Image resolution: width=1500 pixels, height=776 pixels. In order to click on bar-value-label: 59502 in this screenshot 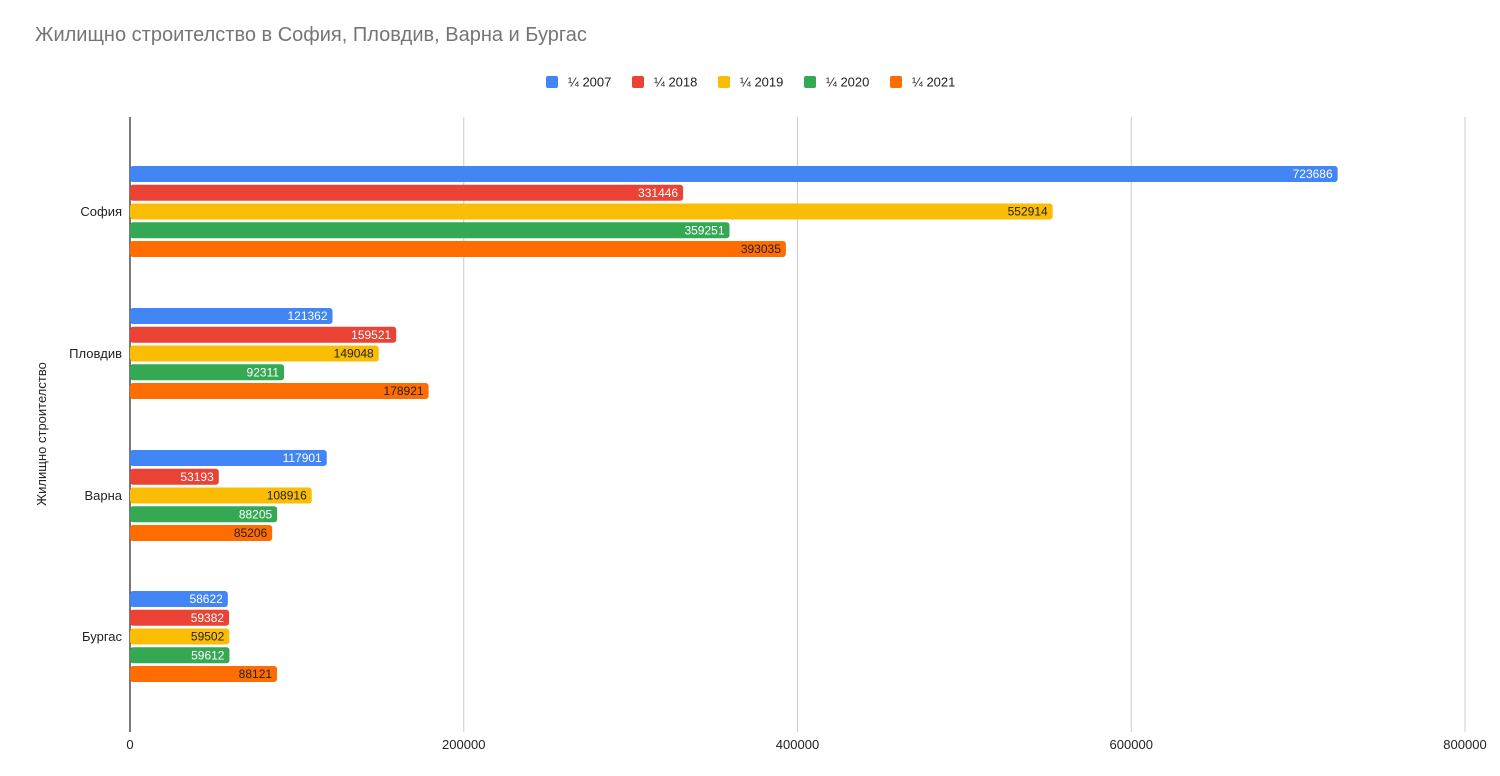, I will do `click(208, 637)`.